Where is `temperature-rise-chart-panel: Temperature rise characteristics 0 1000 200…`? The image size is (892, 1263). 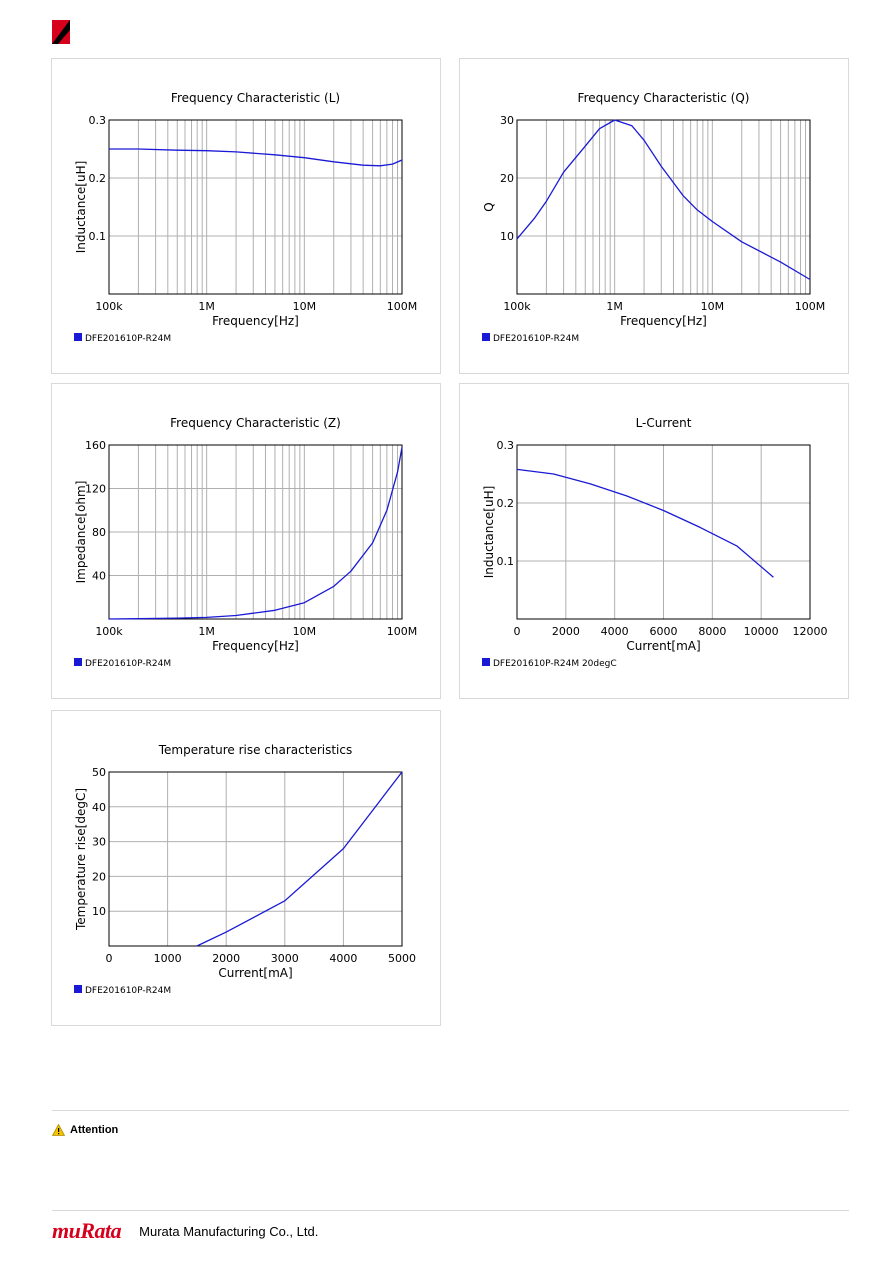
temperature-rise-chart-panel: Temperature rise characteristics 0 1000 200… is located at coordinates (246, 868).